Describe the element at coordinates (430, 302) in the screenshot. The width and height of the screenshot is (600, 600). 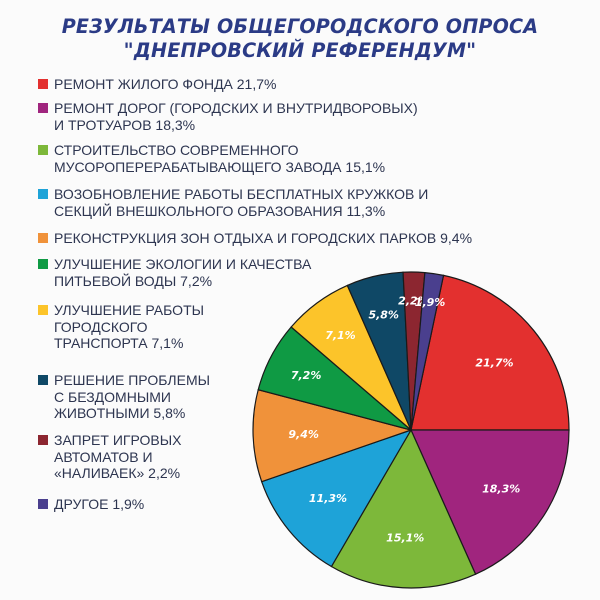
I see `pie-slice-label: 1,9%` at that location.